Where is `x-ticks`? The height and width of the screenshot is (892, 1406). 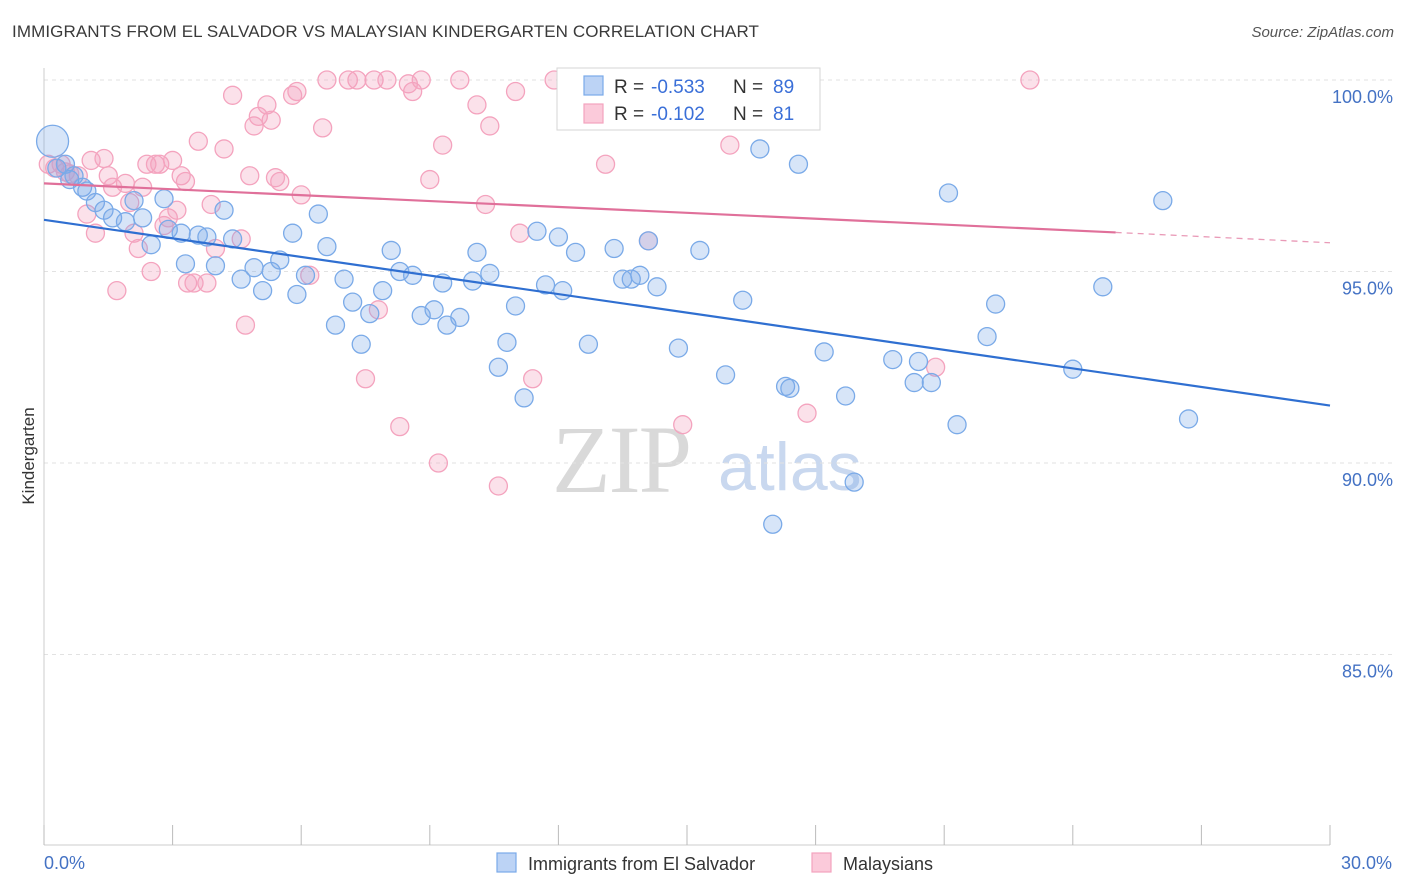
x-ticks is located at coordinates (687, 835).